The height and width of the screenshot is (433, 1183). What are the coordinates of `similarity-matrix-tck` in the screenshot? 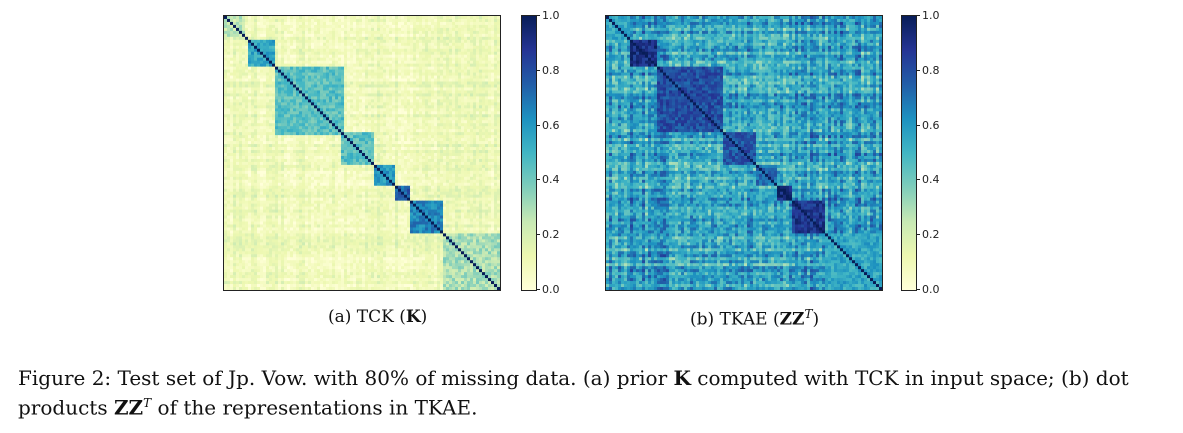 It's located at (362, 153).